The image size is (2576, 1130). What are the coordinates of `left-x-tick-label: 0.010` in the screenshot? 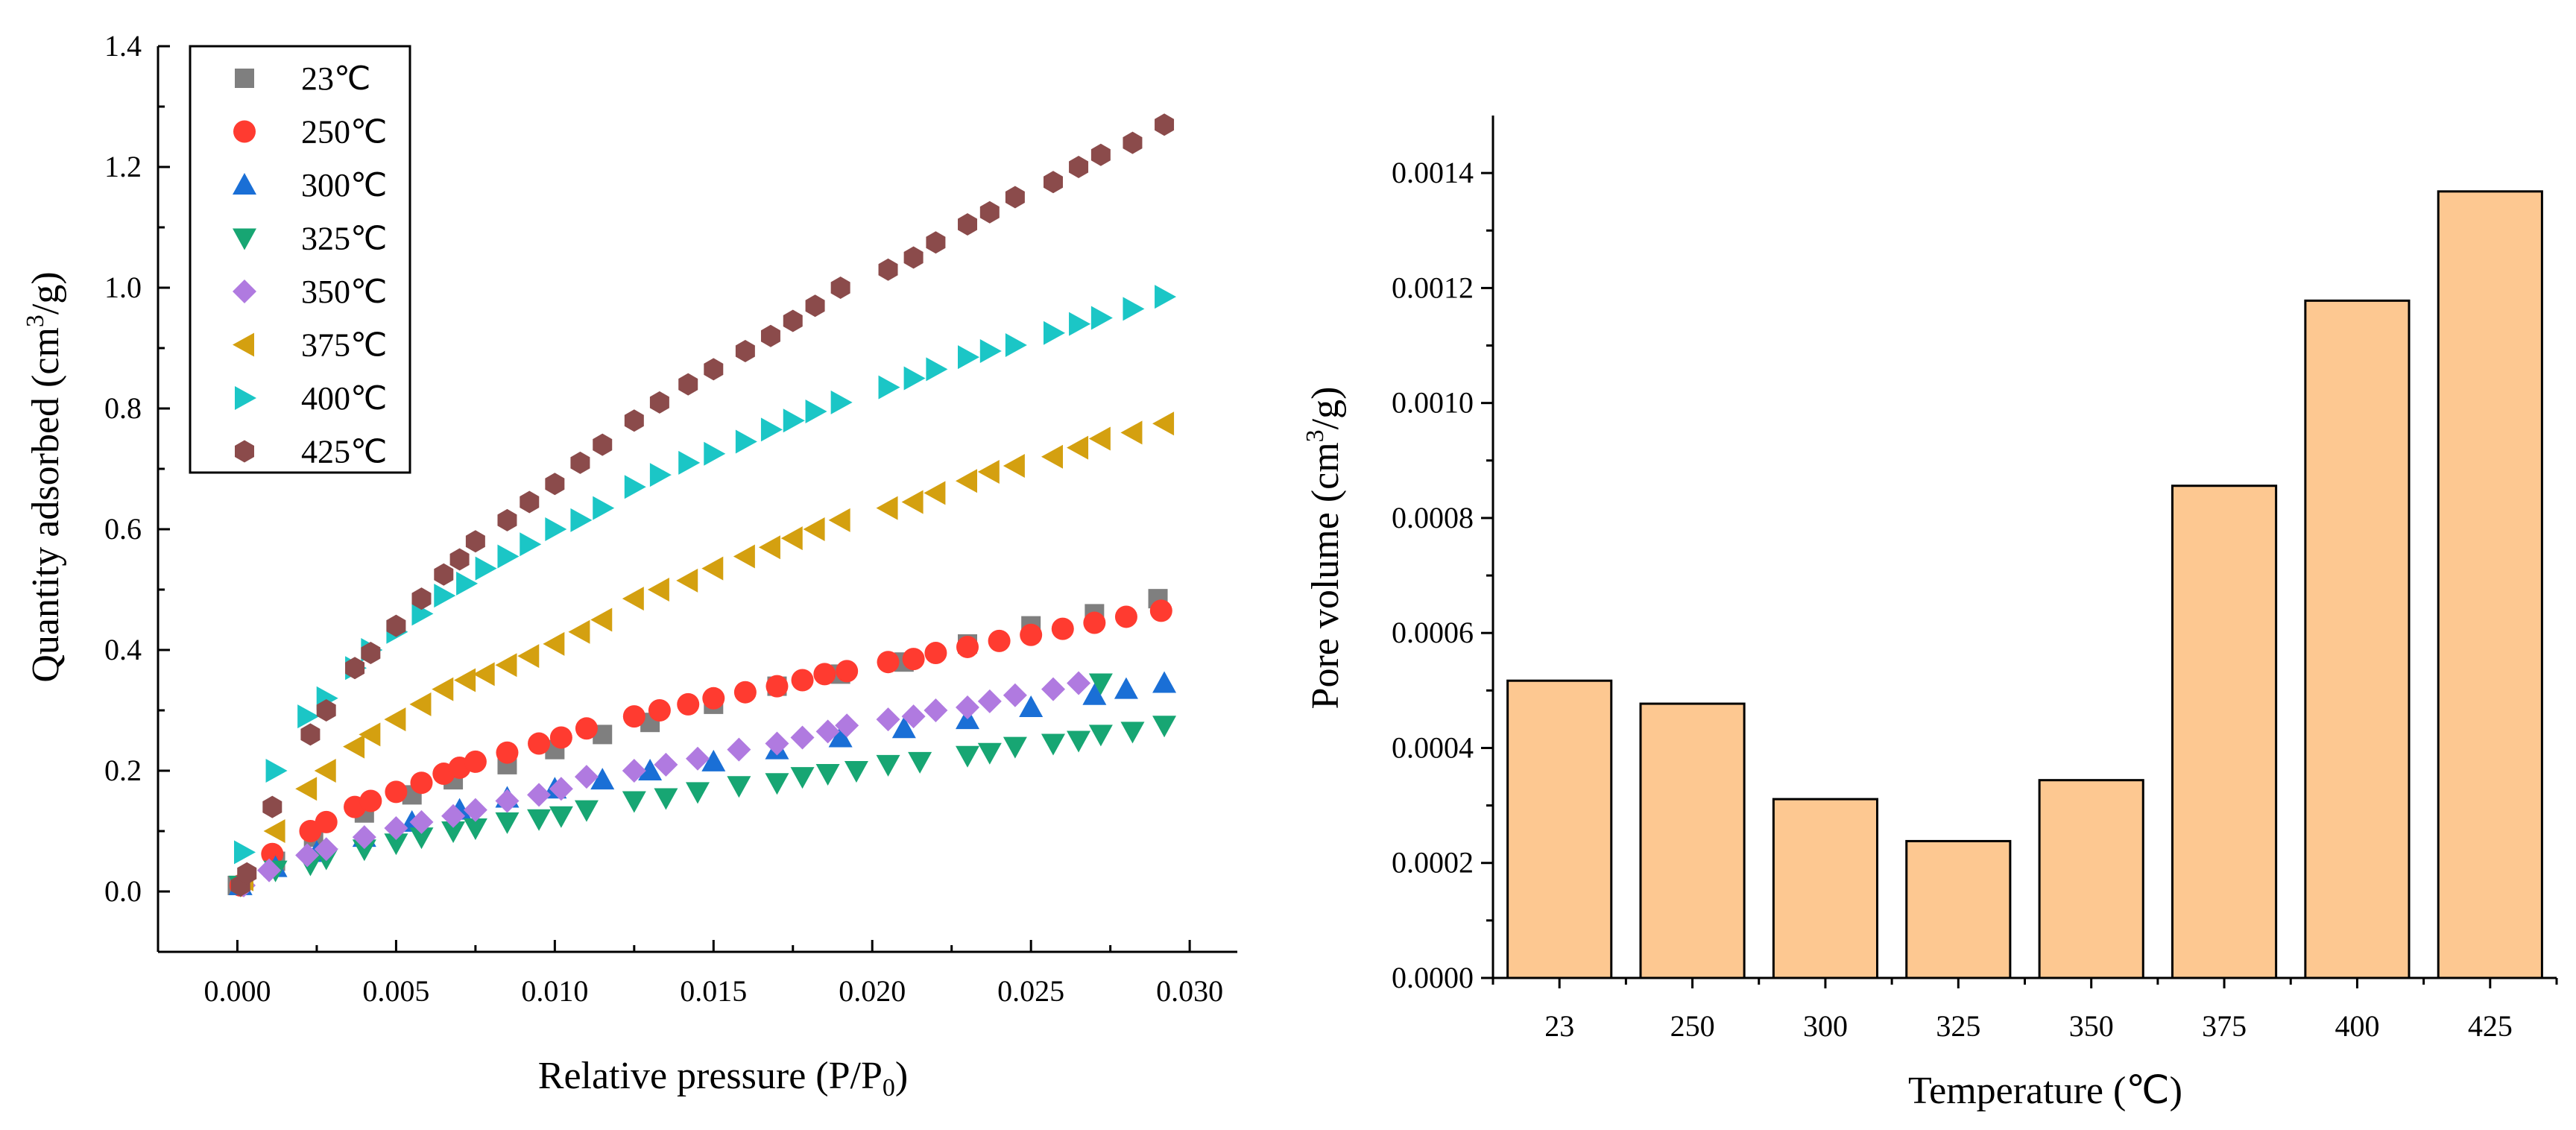 It's located at (554, 991).